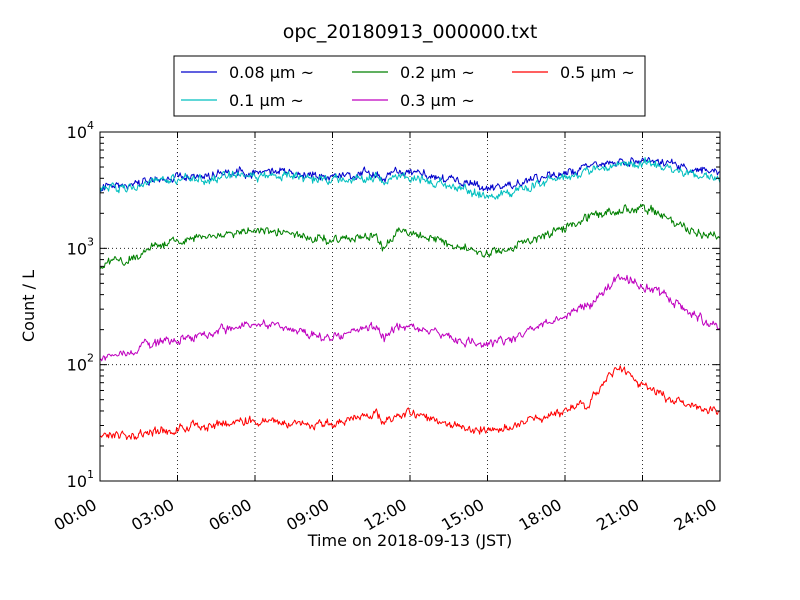  I want to click on y-tick-label: 10⁴, so click(80, 130).